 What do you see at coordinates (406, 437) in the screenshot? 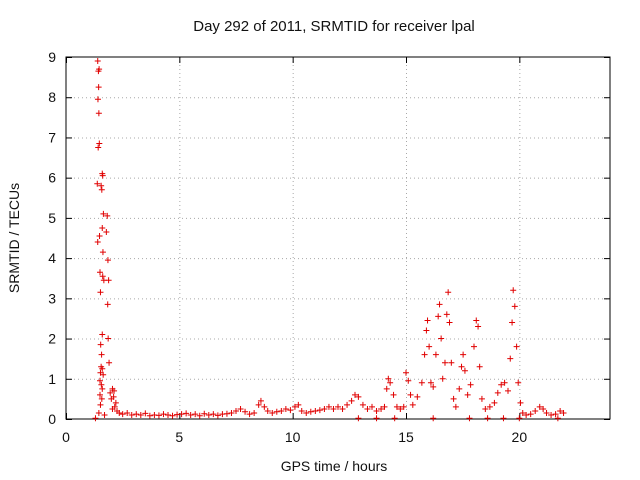
I see `x-tick-label: 15` at bounding box center [406, 437].